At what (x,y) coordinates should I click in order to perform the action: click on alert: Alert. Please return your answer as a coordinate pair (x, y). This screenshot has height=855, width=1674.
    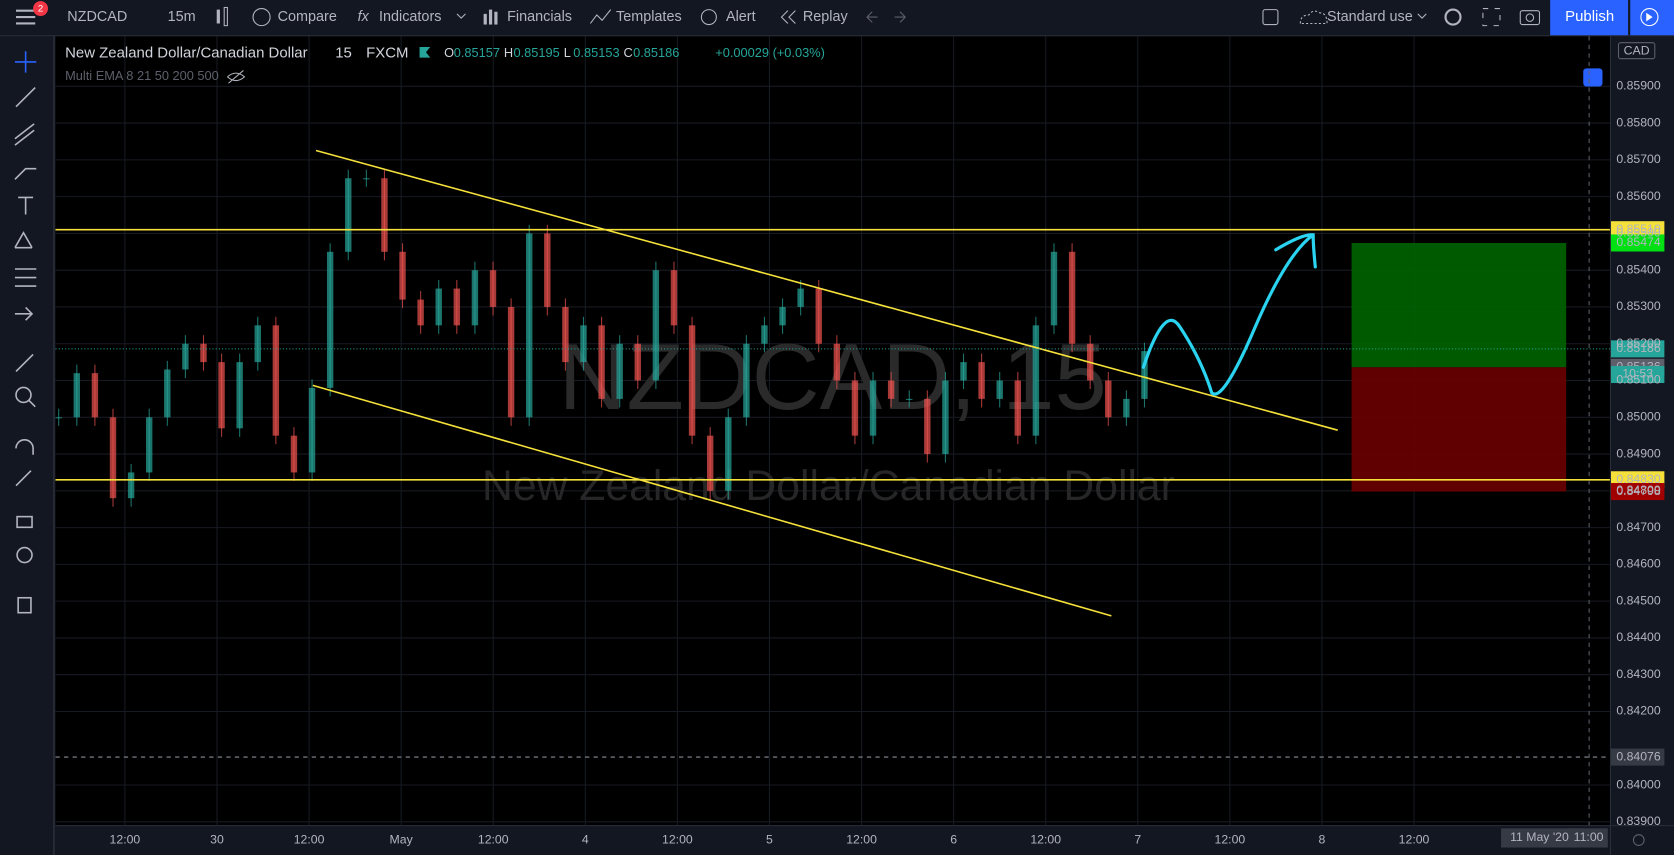
    Looking at the image, I should click on (741, 17).